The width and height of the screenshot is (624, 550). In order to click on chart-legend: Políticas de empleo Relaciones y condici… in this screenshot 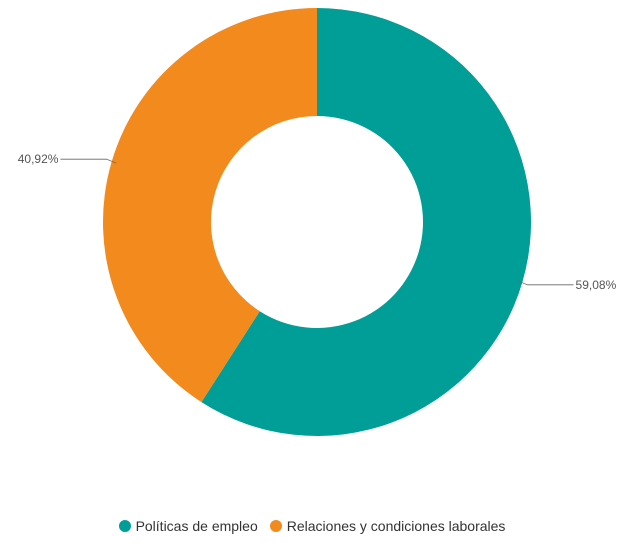, I will do `click(312, 526)`.